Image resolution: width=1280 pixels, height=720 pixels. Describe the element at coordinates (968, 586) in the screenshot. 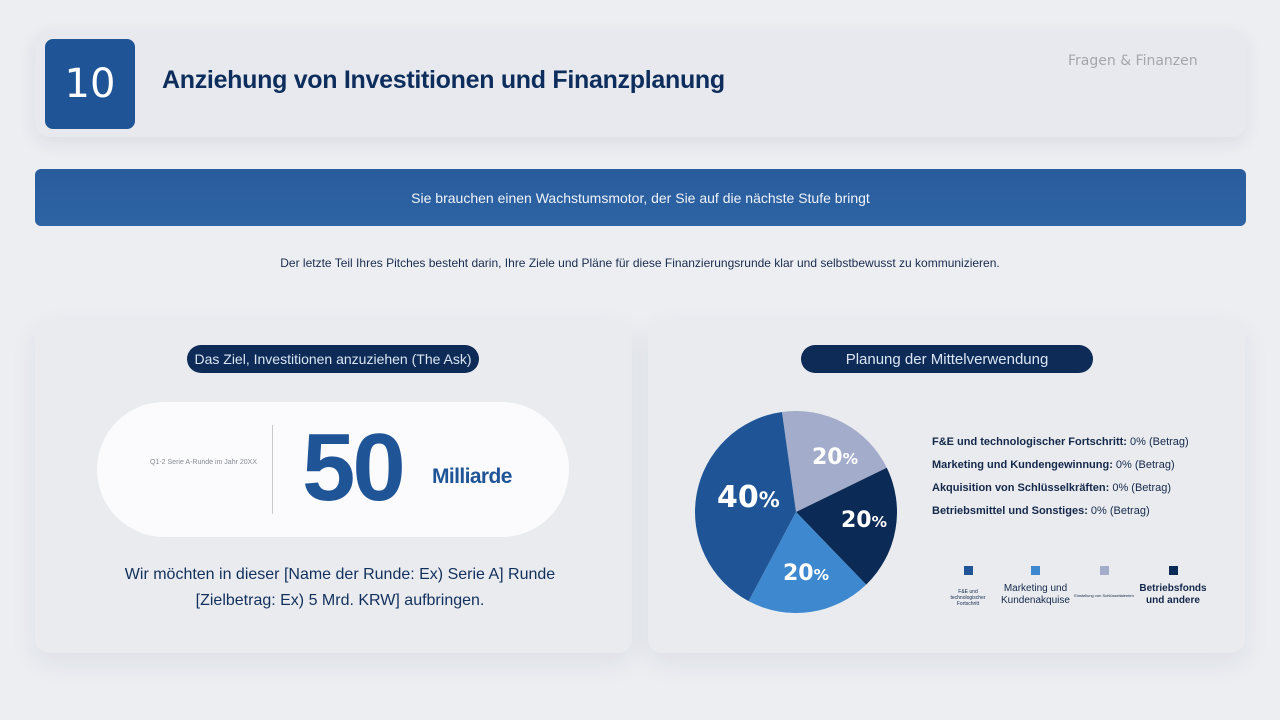

I see `legend-item-rnd: F&E und technologischer Fortschritt` at that location.